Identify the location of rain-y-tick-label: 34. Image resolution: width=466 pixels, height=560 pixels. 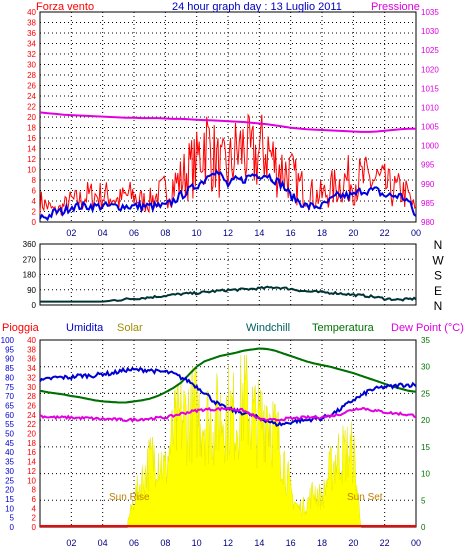
(31, 368).